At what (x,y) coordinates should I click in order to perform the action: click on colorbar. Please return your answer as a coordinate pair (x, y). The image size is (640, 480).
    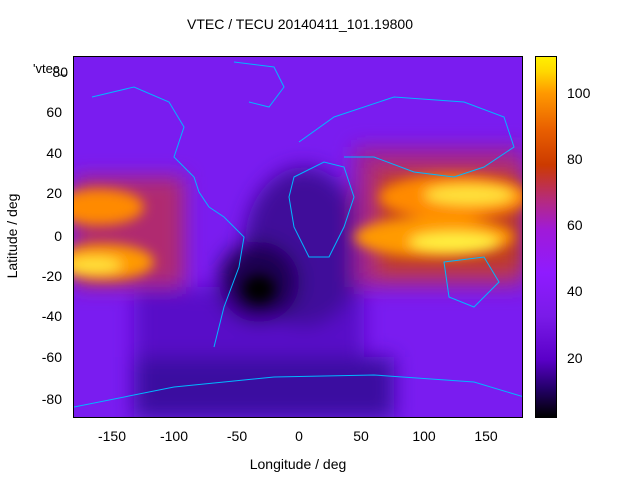
    Looking at the image, I should click on (546, 237).